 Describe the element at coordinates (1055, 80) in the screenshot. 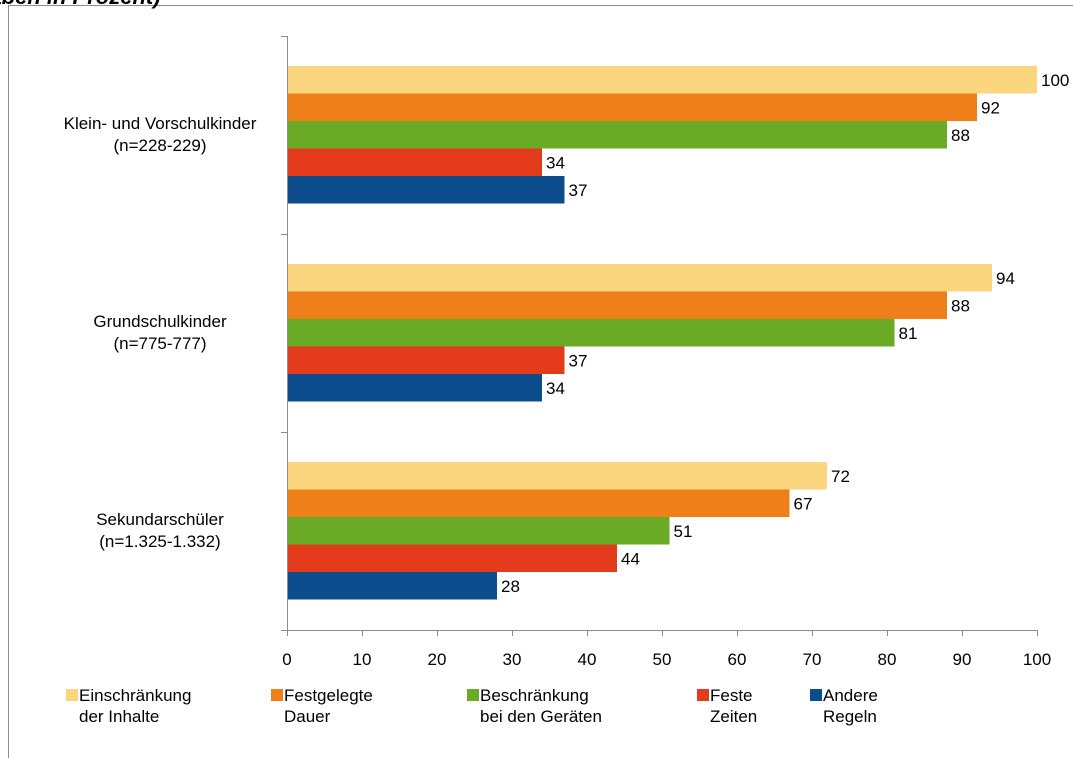

I see `data-label: 100` at that location.